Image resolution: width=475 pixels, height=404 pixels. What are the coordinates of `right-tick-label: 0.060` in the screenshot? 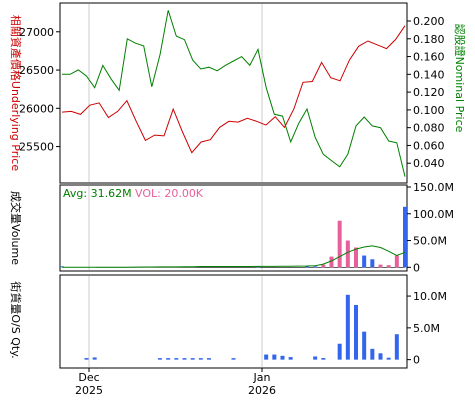 It's located at (429, 145).